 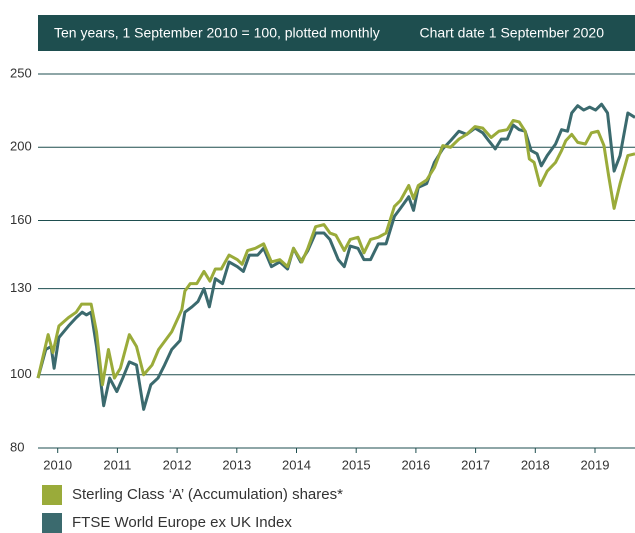 I want to click on x-tick-label: 2015, so click(x=356, y=464).